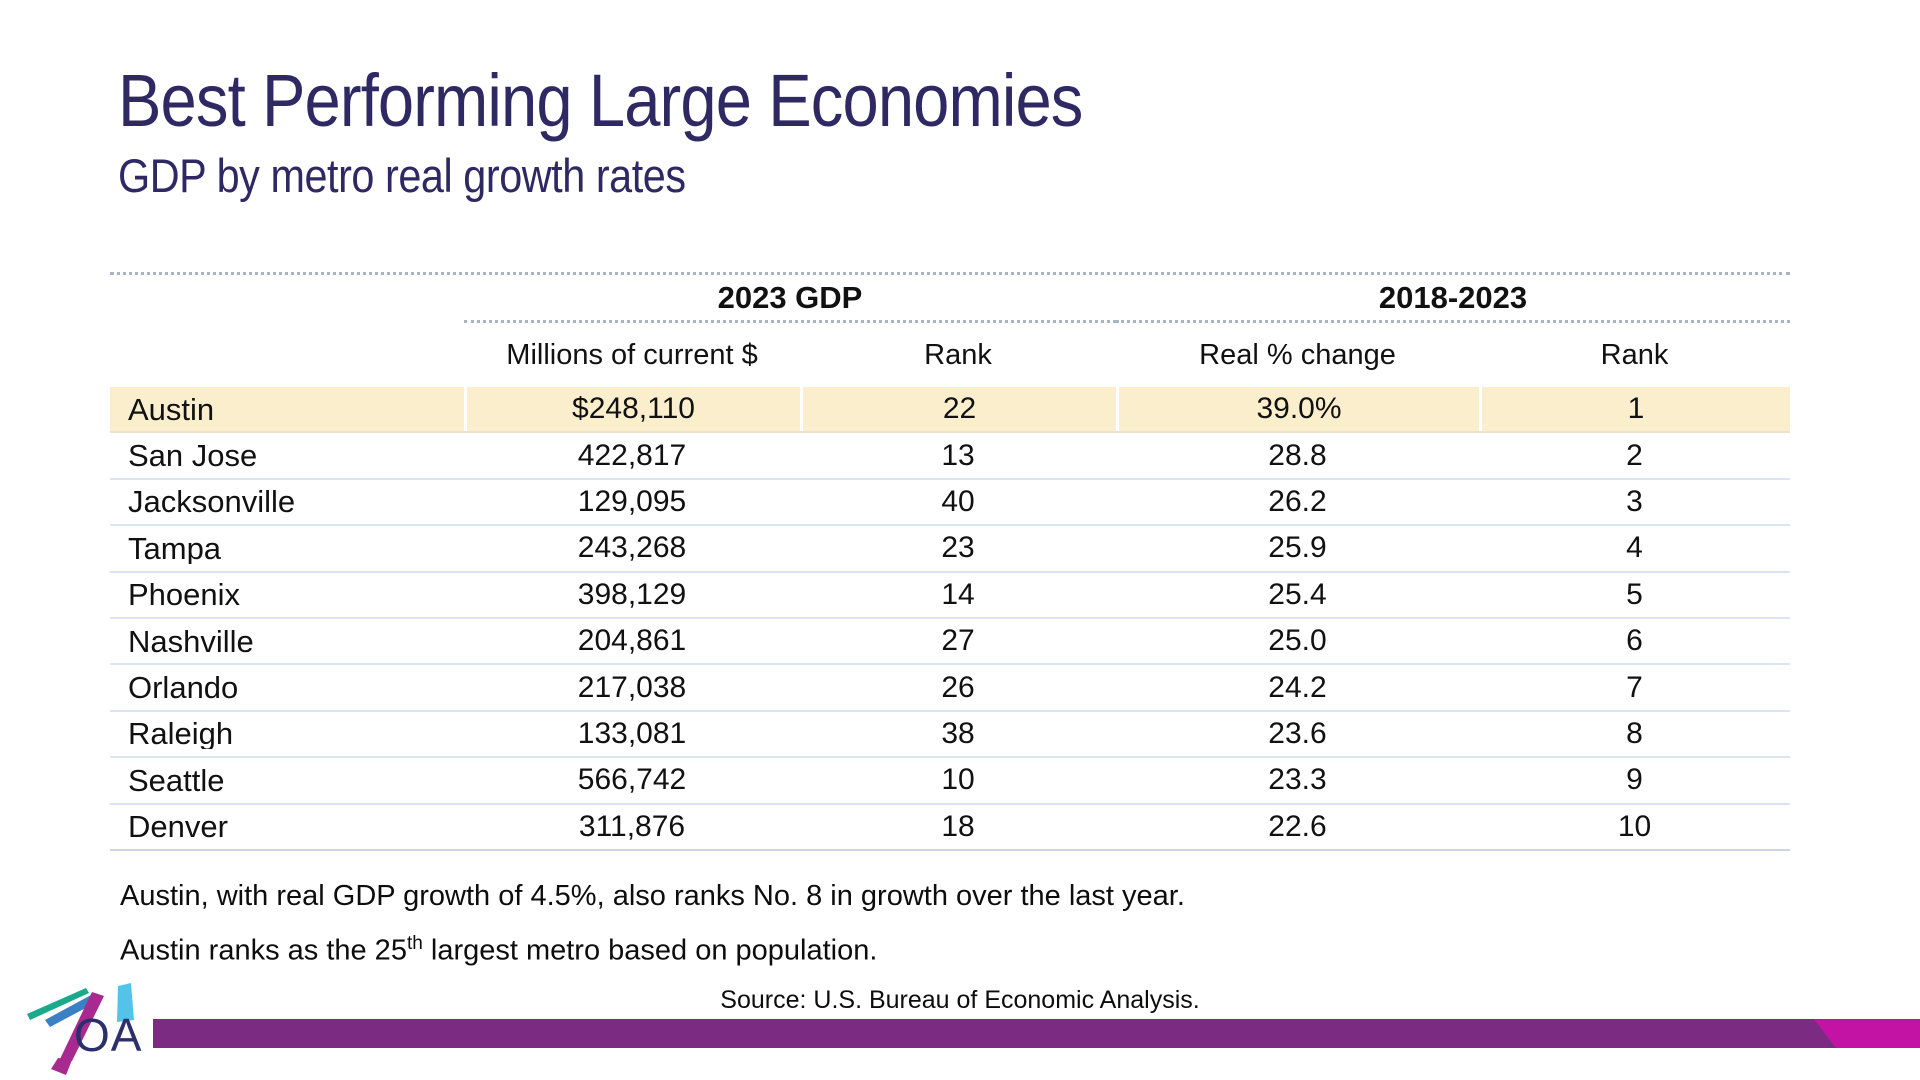 This screenshot has height=1080, width=1920. What do you see at coordinates (632, 409) in the screenshot?
I see `gdp-value-cell: $248,110` at bounding box center [632, 409].